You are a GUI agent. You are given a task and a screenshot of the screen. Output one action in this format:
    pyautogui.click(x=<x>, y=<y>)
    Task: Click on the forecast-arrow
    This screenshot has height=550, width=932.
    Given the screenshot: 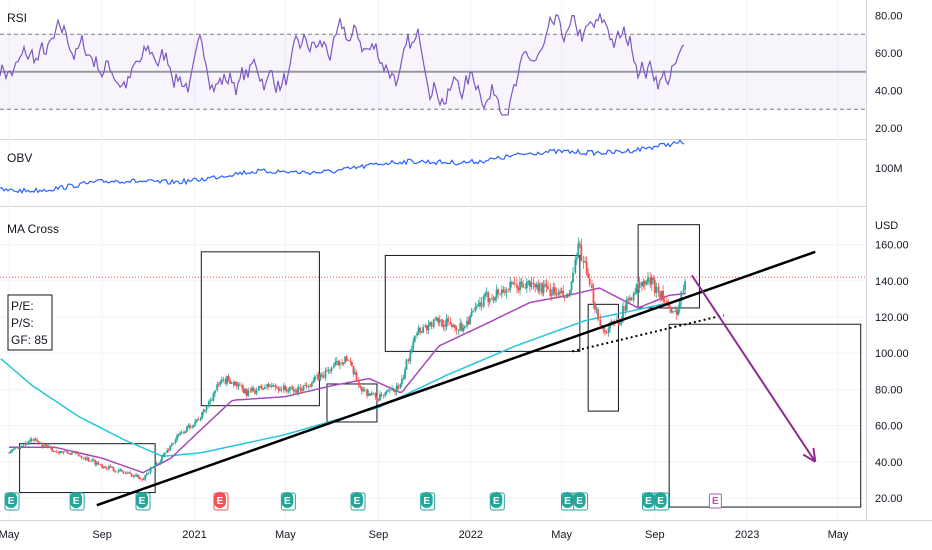 What is the action you would take?
    pyautogui.click(x=754, y=368)
    